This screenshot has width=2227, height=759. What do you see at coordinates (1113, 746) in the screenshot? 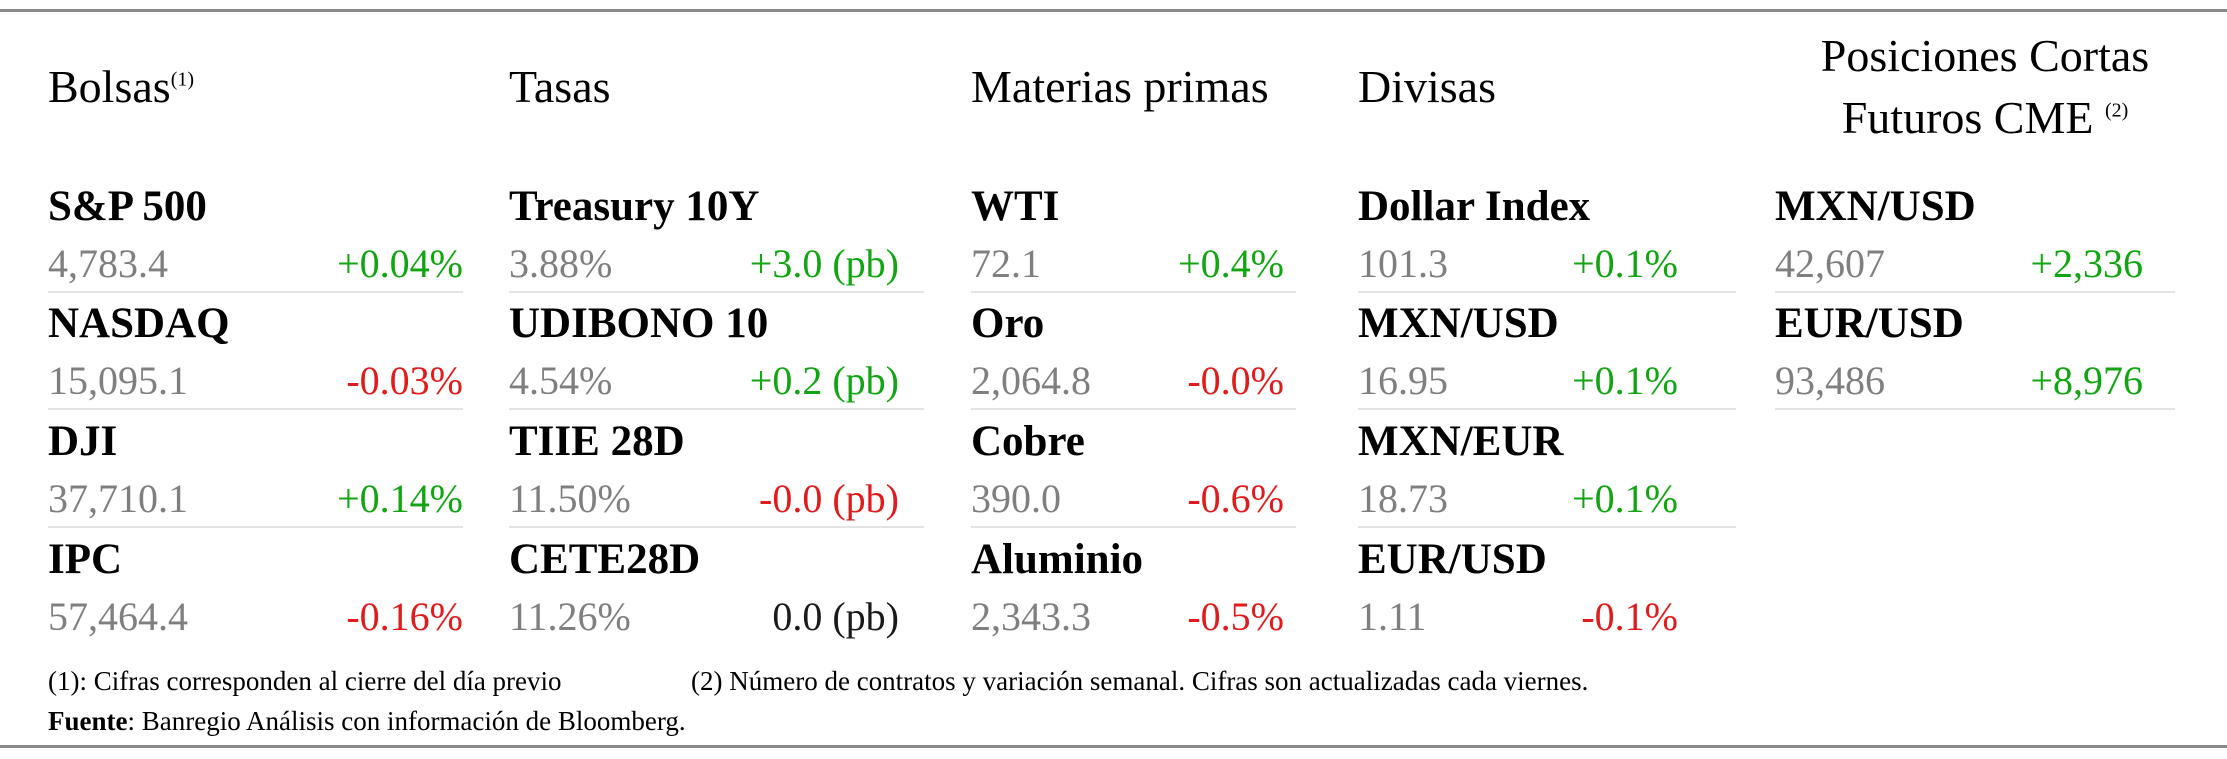
I see `bottom-border` at bounding box center [1113, 746].